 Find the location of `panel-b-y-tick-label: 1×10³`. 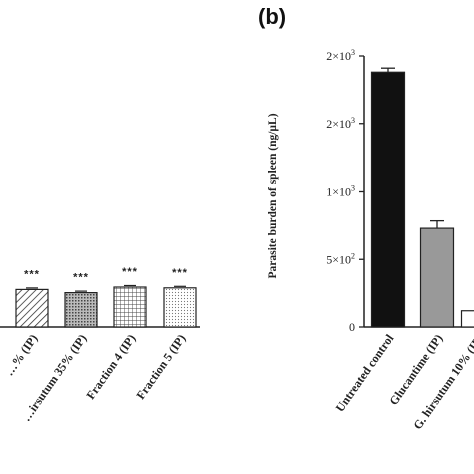

panel-b-y-tick-label: 1×10³ is located at coordinates (340, 191).